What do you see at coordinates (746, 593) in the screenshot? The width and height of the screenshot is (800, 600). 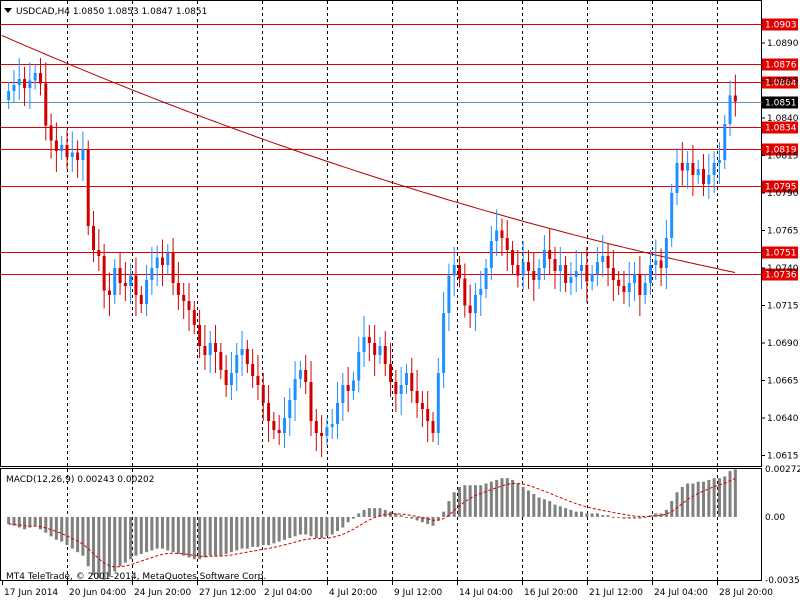 I see `date-label: 28 Jul 20:00` at bounding box center [746, 593].